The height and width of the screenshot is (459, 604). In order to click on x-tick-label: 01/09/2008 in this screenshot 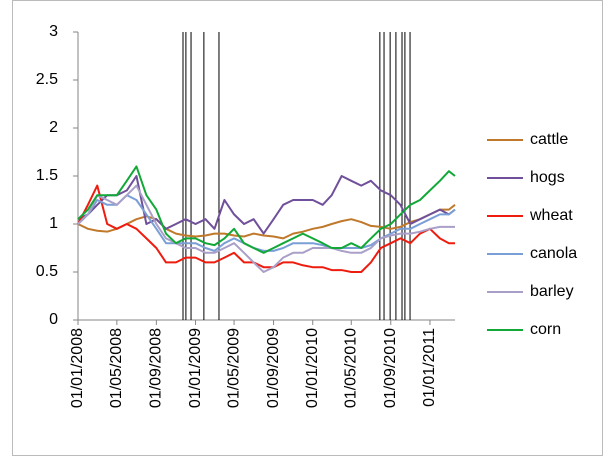, I will do `click(156, 368)`.